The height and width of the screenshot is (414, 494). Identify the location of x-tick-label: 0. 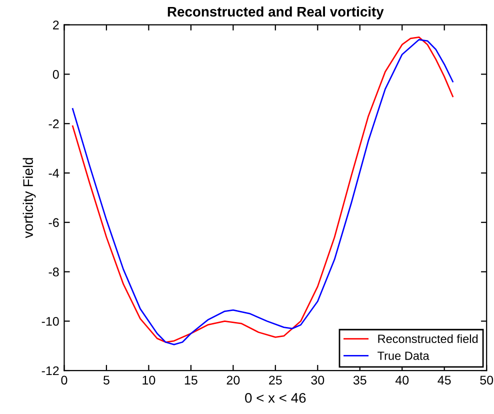
(64, 380).